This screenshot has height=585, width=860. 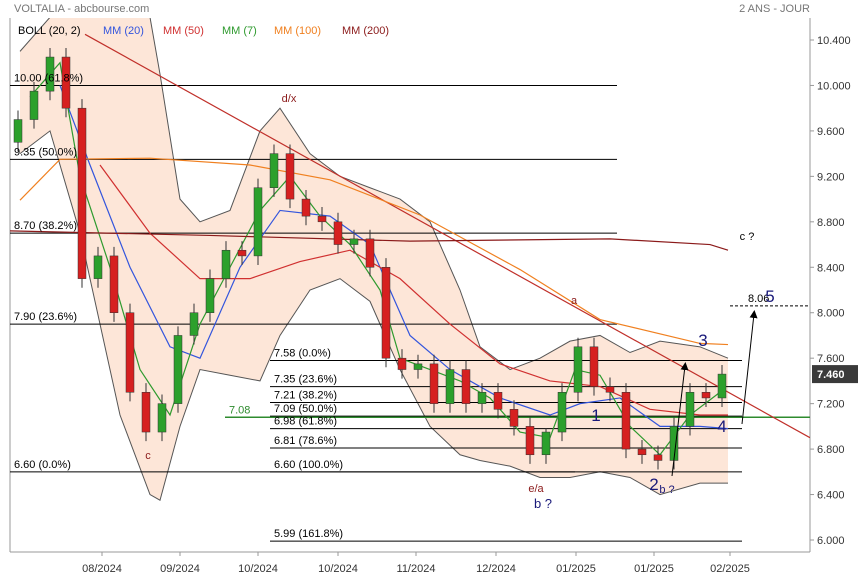 What do you see at coordinates (42, 465) in the screenshot?
I see `fib-label: 6.60 (0.0%)` at bounding box center [42, 465].